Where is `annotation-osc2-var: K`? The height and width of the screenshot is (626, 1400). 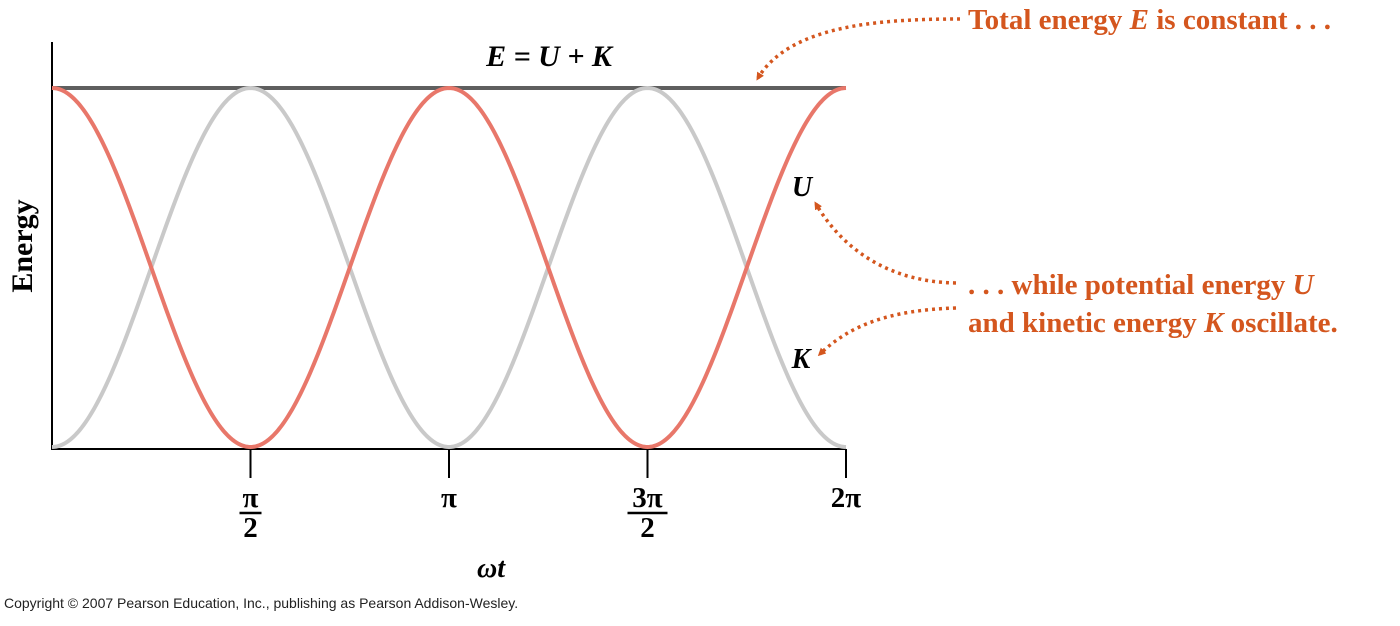
annotation-osc2-var: K is located at coordinates (1214, 323).